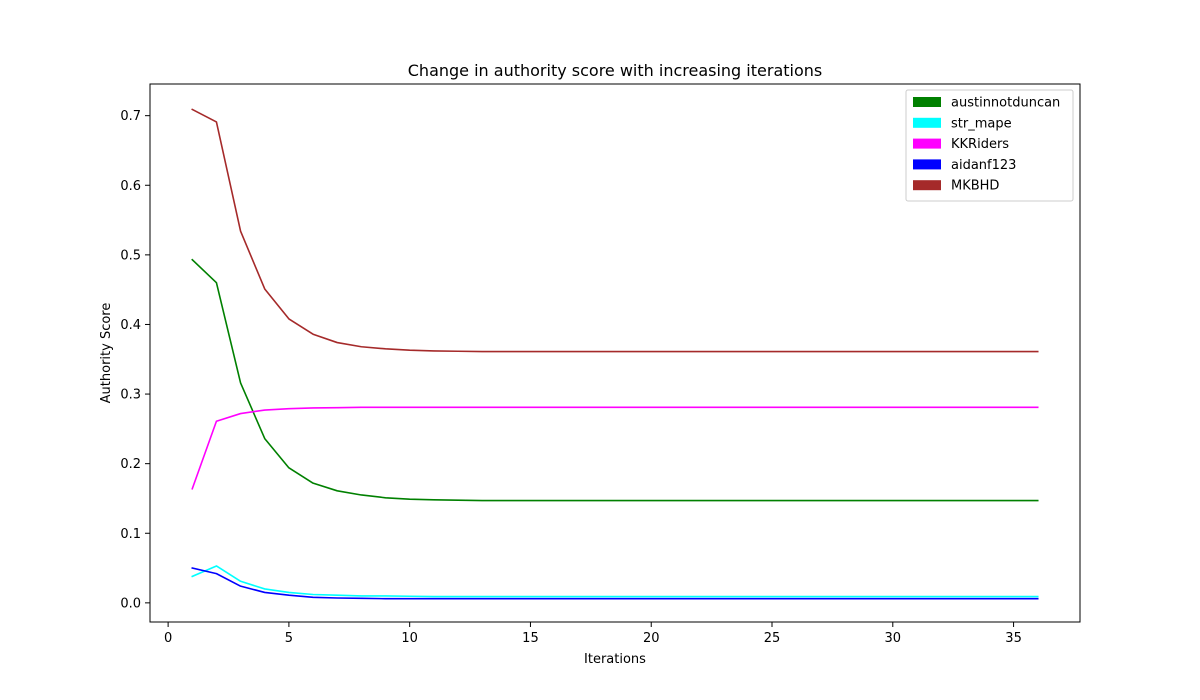  I want to click on series-line-kkriders, so click(615, 448).